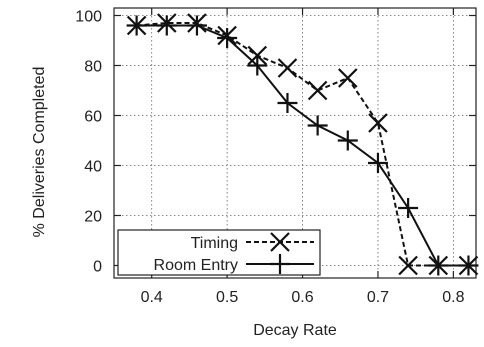 This screenshot has width=484, height=347. Describe the element at coordinates (93, 167) in the screenshot. I see `y-tick-label: 40` at that location.